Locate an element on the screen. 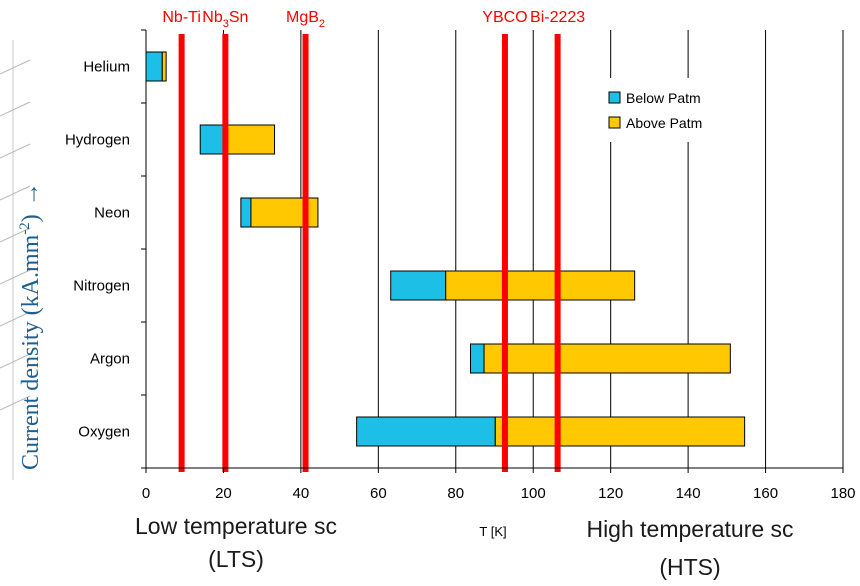  bar-argon-below is located at coordinates (477, 358).